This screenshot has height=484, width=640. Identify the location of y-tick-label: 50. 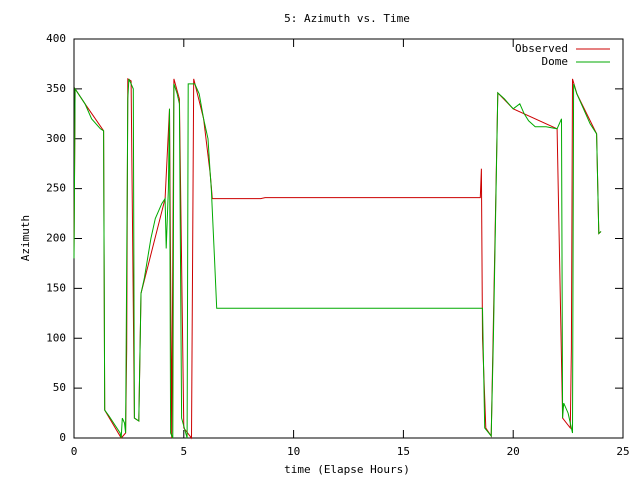
(59, 387).